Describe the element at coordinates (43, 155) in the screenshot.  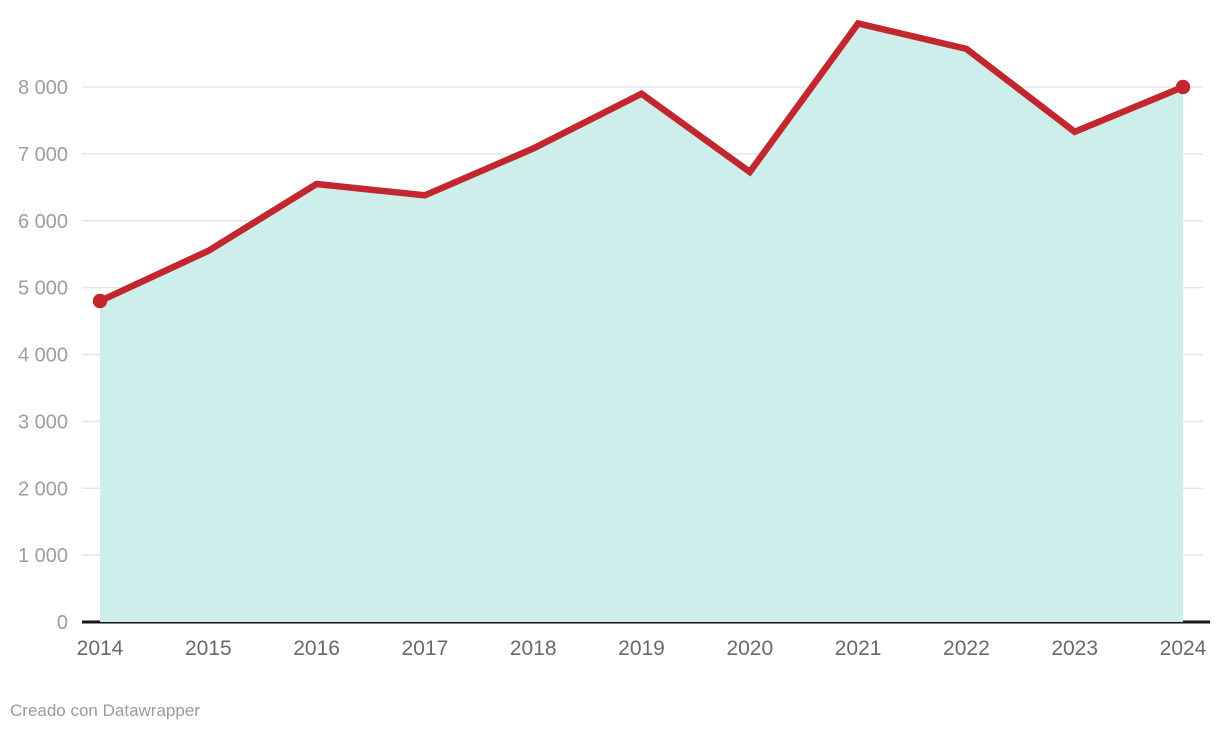
I see `y-tick-label: 7 000` at that location.